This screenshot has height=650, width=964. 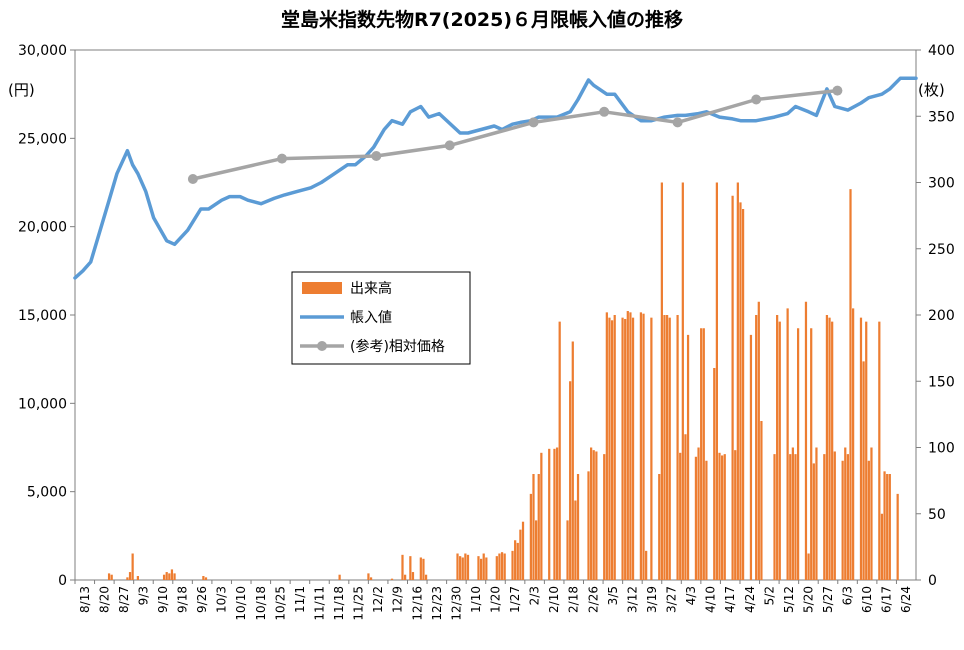 What do you see at coordinates (378, 599) in the screenshot?
I see `x-tick-label: 12/2` at bounding box center [378, 599].